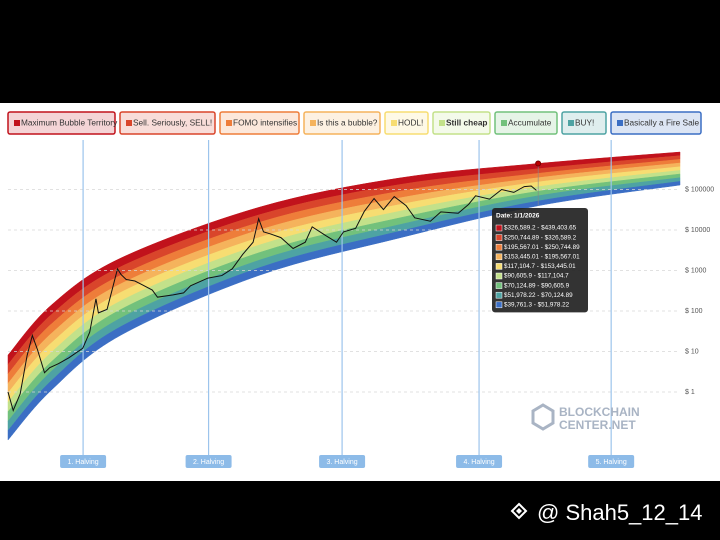 Image resolution: width=720 pixels, height=540 pixels. What do you see at coordinates (410, 123) in the screenshot?
I see `legend-label: HODL!` at bounding box center [410, 123].